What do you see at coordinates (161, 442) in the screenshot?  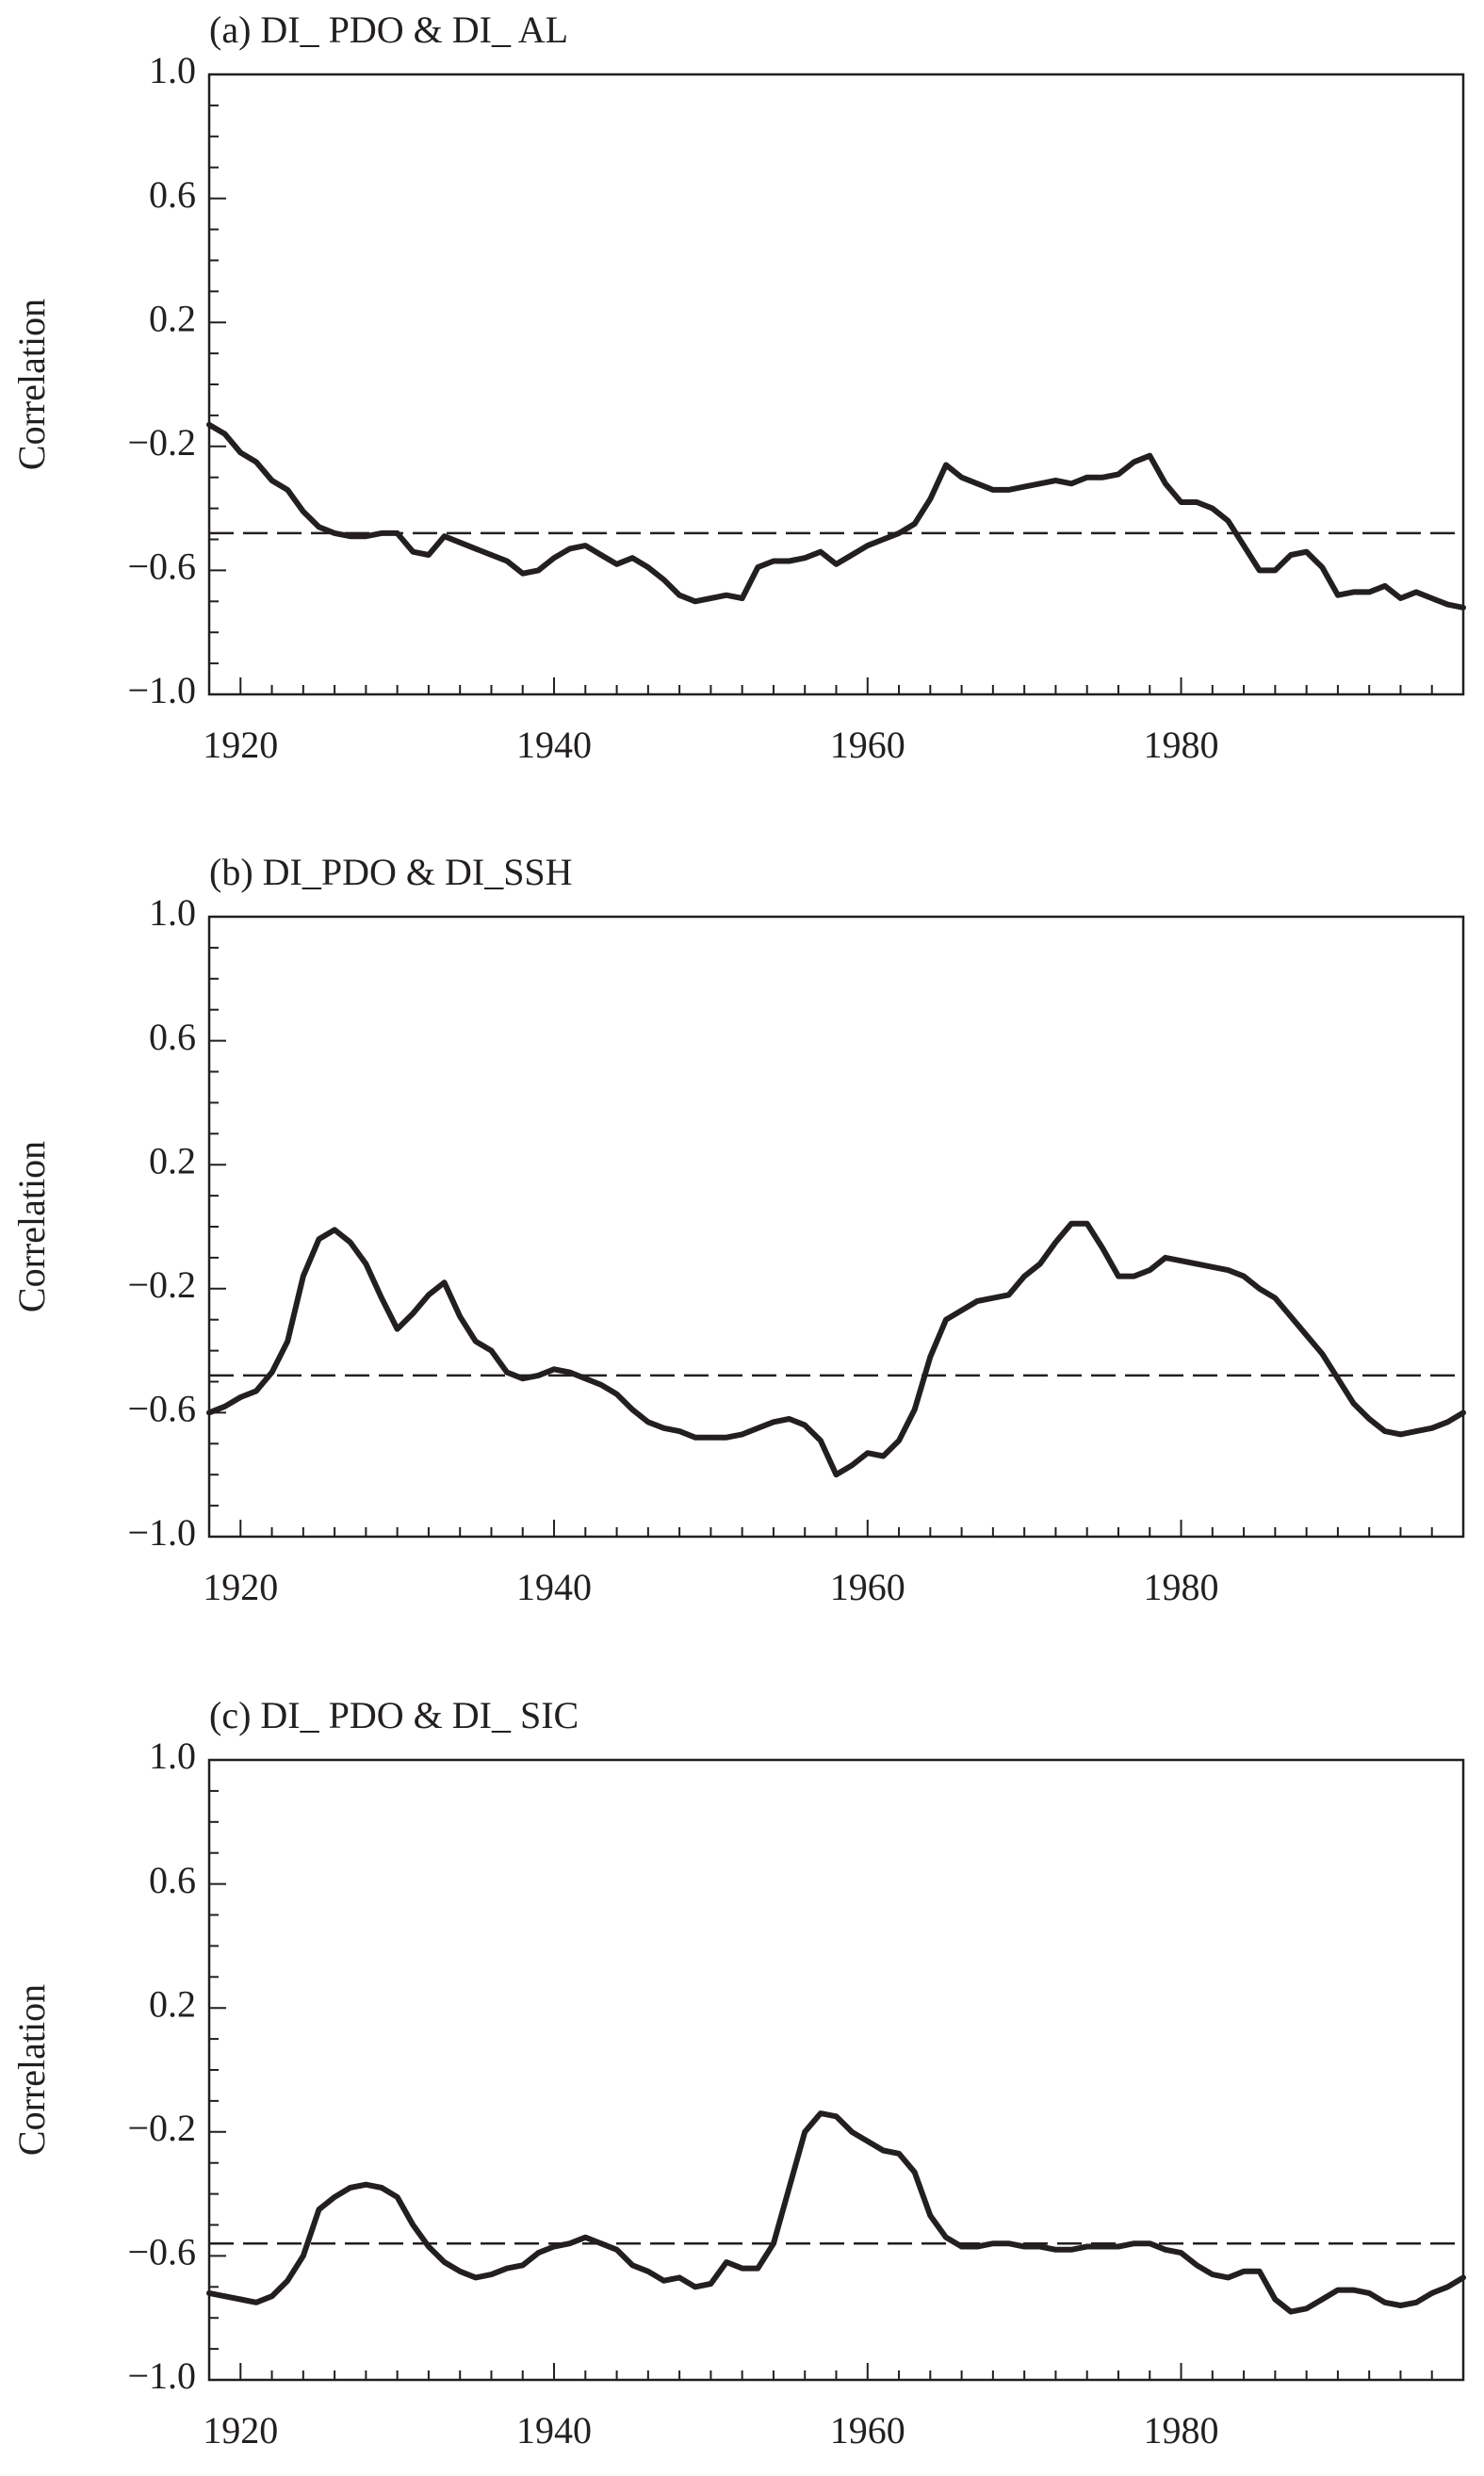 I see `y-tick-label: −0.2` at bounding box center [161, 442].